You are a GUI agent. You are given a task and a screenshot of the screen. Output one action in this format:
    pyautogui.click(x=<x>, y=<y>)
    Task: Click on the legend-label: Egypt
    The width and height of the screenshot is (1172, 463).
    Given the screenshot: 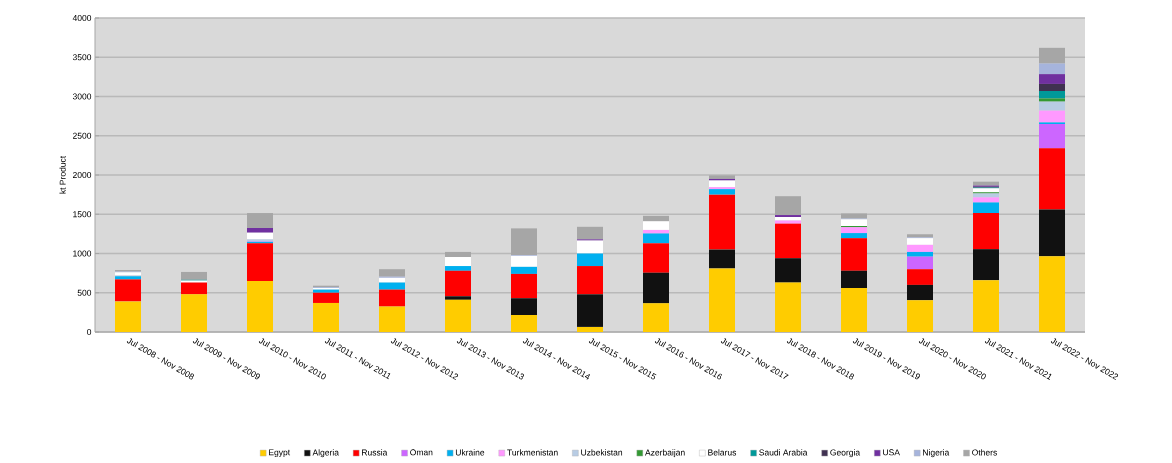 What is the action you would take?
    pyautogui.click(x=280, y=453)
    